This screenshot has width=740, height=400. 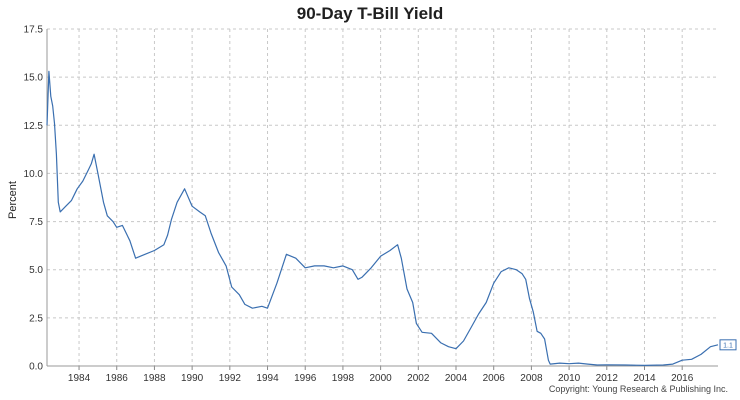 What do you see at coordinates (192, 378) in the screenshot?
I see `x-tick-label: 1990` at bounding box center [192, 378].